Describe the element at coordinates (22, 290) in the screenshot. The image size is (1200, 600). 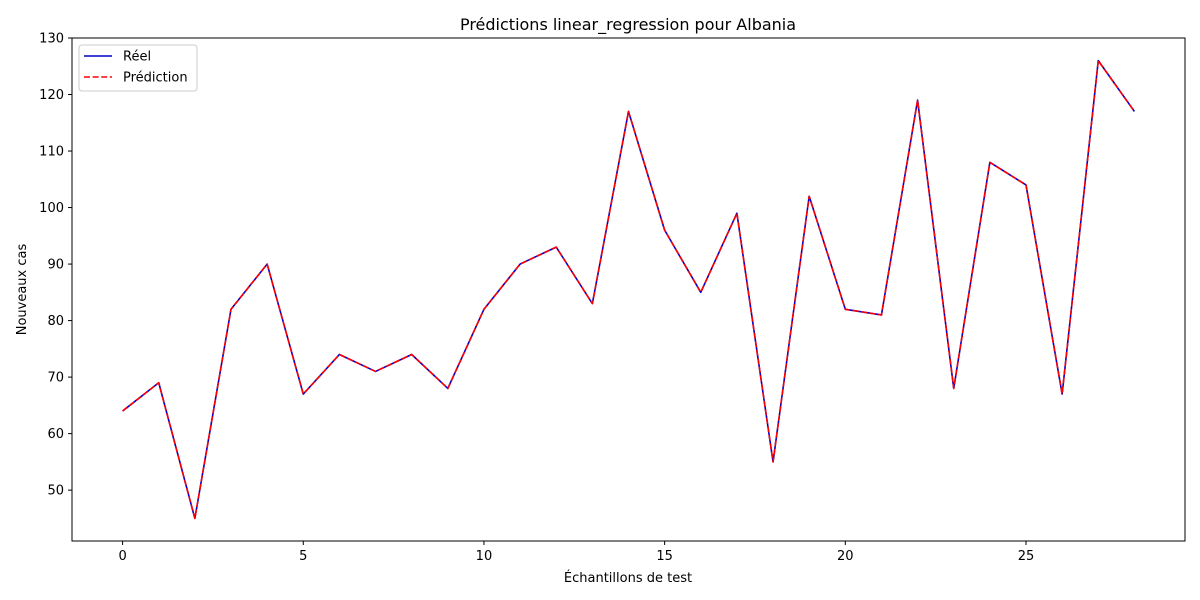
I see `y-axis-label: Nouveaux cas` at that location.